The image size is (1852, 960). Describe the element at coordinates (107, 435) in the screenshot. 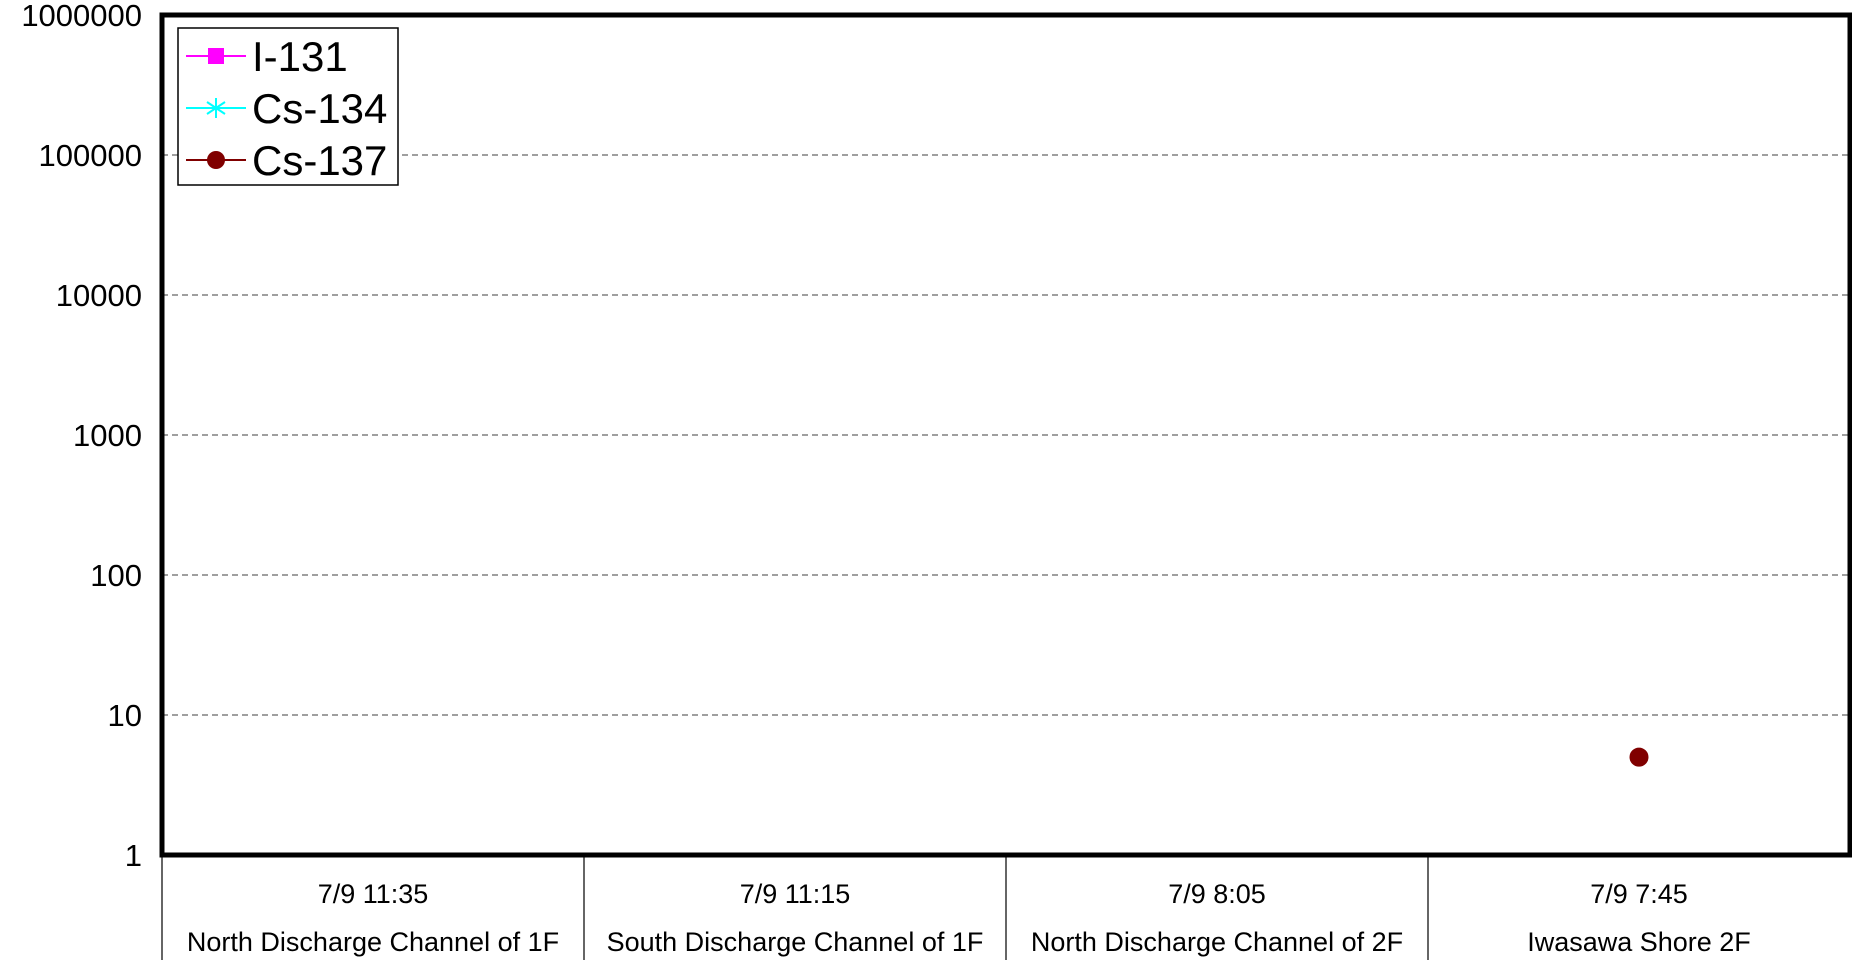

I see `y-tick-label-1000: 1000` at that location.